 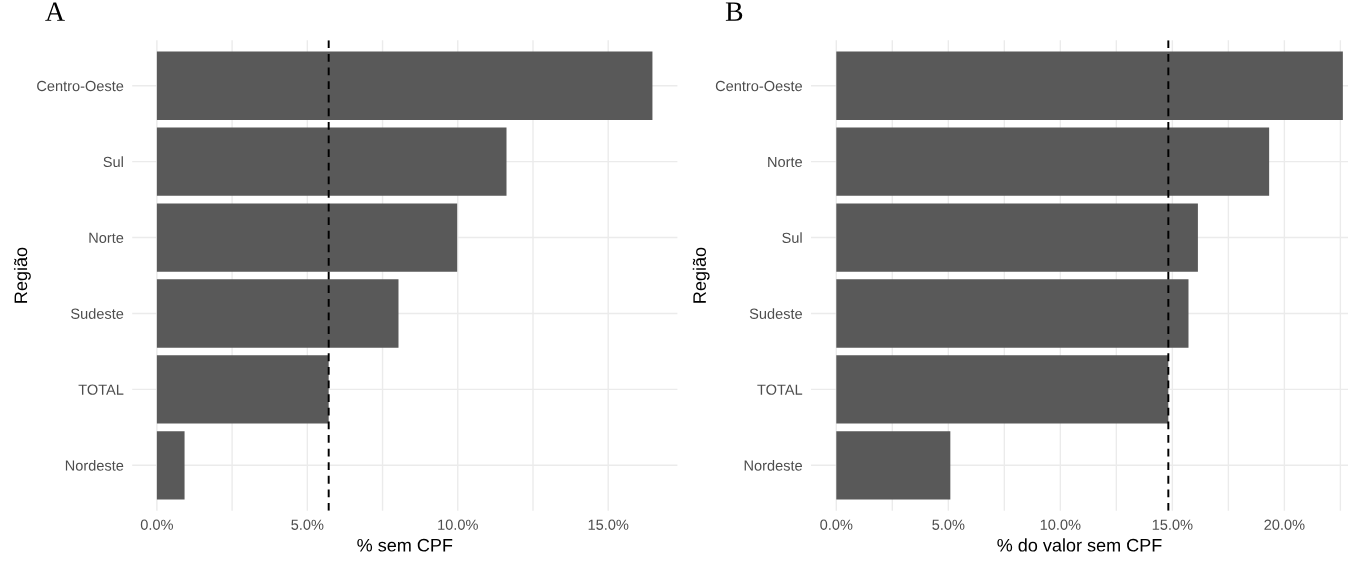 What do you see at coordinates (734, 11) in the screenshot?
I see `chart-title: B` at bounding box center [734, 11].